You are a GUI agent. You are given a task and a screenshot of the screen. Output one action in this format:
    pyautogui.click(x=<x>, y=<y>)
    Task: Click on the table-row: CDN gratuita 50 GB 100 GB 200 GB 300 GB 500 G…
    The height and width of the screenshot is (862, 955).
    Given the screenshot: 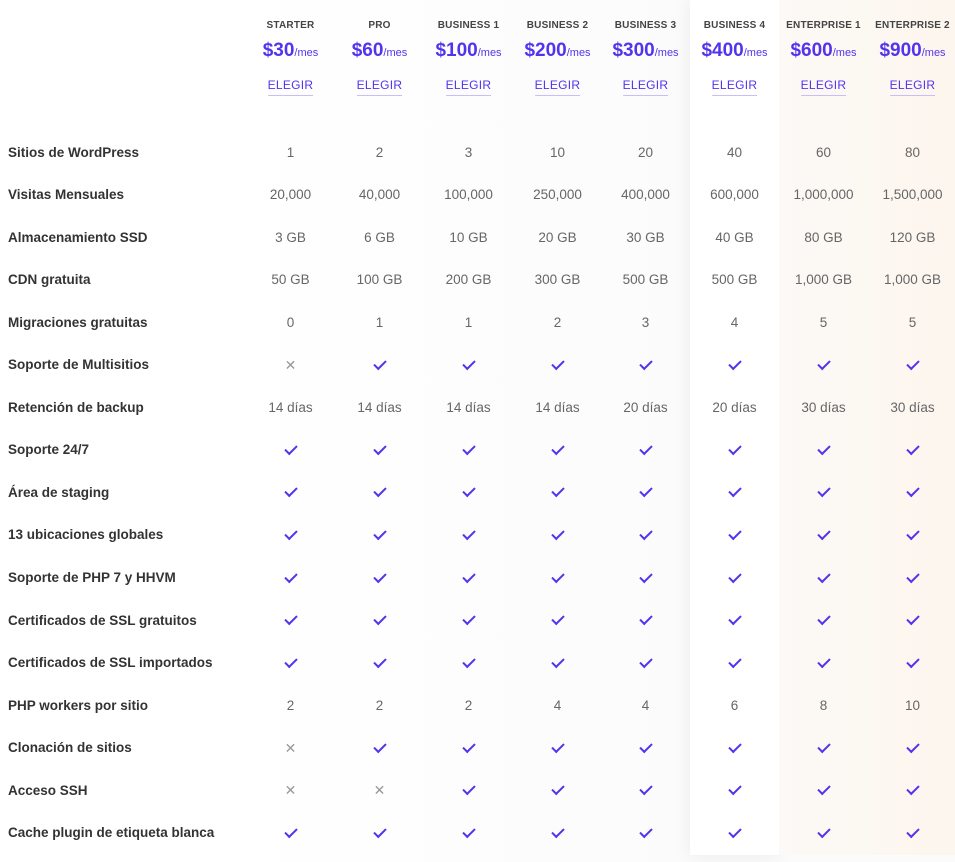 What is the action you would take?
    pyautogui.click(x=477, y=280)
    